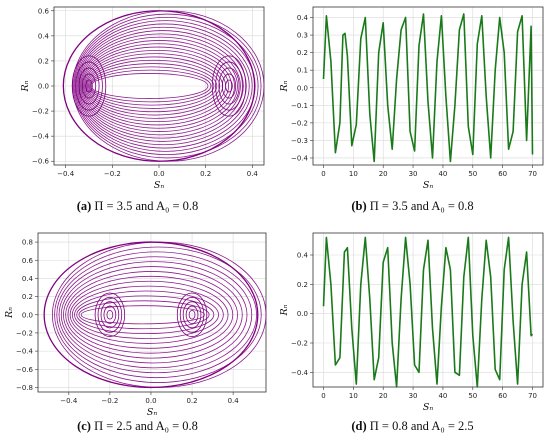 The image size is (550, 442). I want to click on caption-text-d: Π = 0.8 and A₀ = 2.5, so click(421, 426).